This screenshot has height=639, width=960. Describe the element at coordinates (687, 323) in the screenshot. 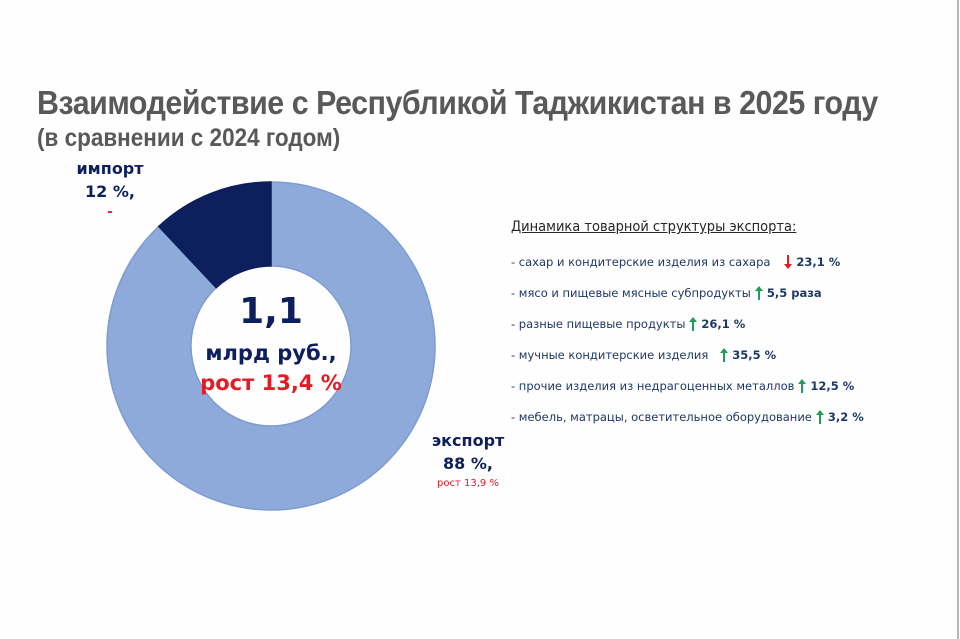

I see `list-item: - разные пищевые продукты 26,1 %` at that location.